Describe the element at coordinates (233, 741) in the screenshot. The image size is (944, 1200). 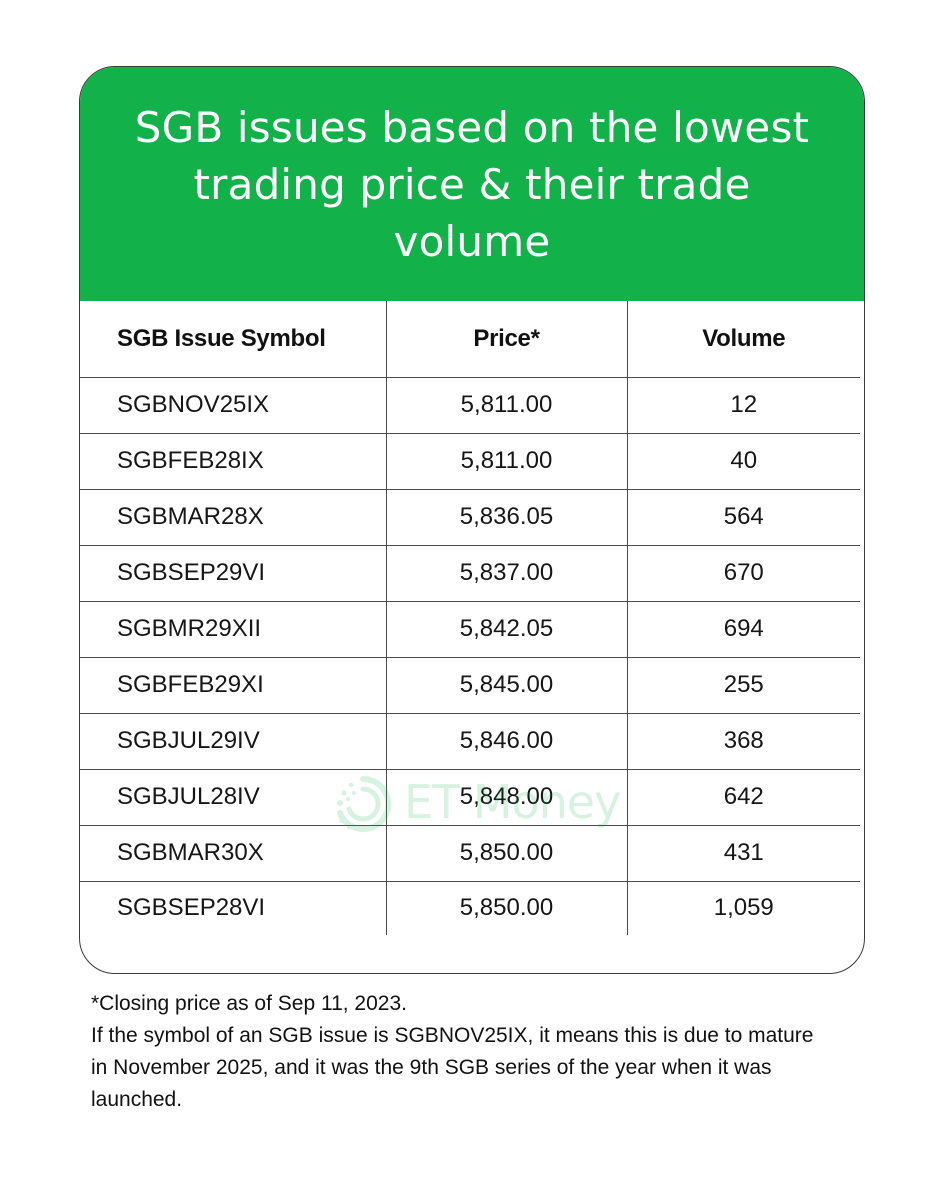
I see `cell-symbol: SGBJUL29IV` at that location.